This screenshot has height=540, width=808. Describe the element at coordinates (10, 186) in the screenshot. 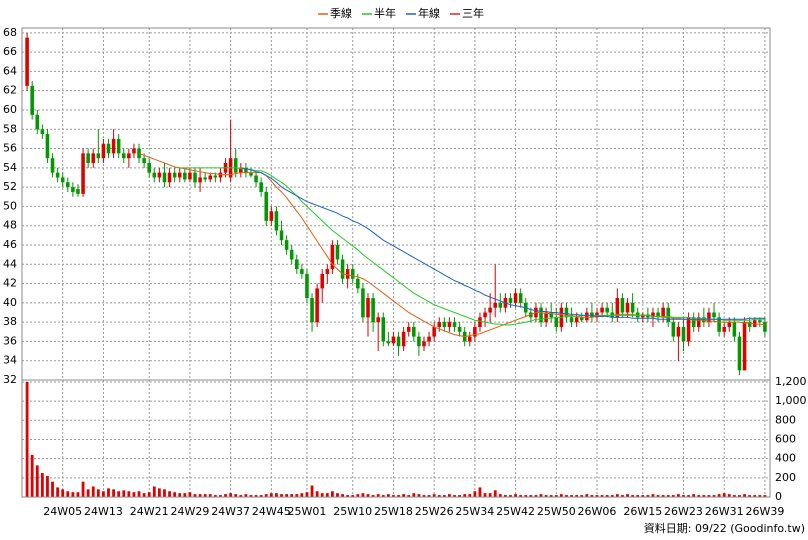

I see `y-tick-label: 52` at that location.